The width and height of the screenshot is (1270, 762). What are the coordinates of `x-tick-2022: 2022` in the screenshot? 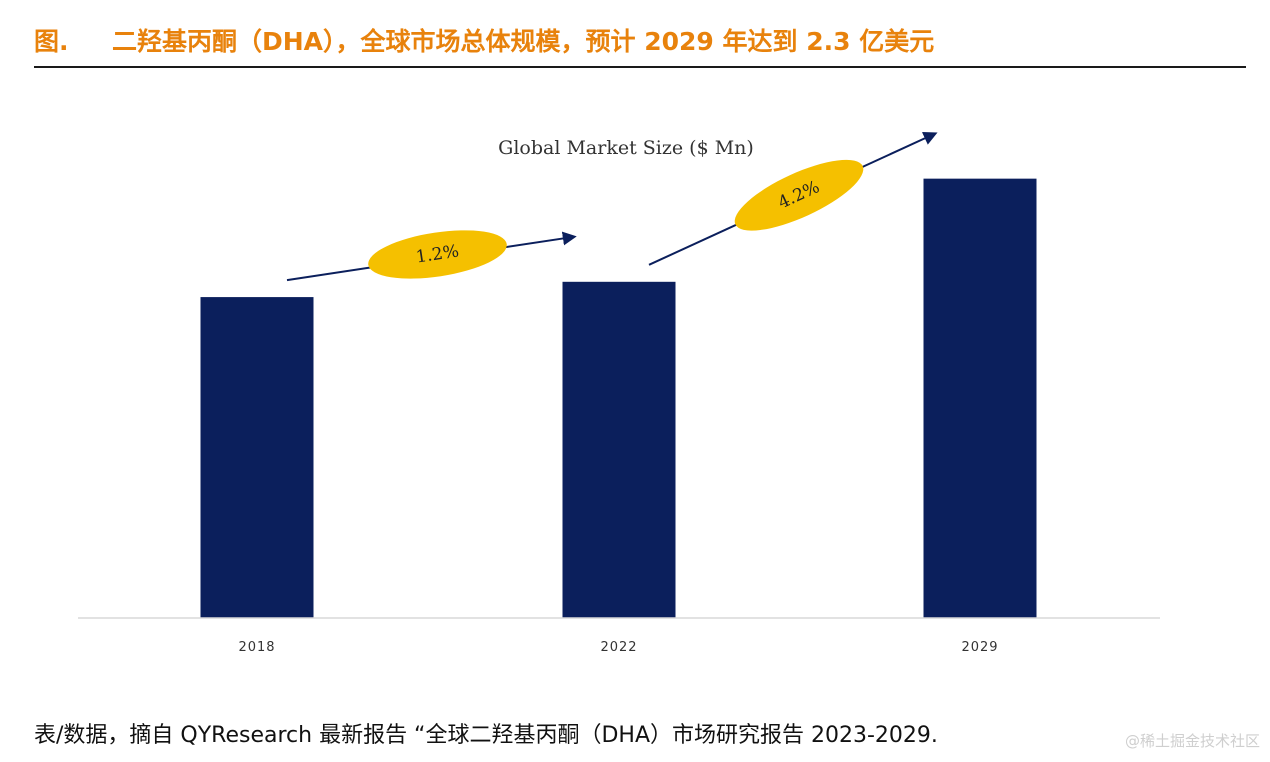 It's located at (618, 647).